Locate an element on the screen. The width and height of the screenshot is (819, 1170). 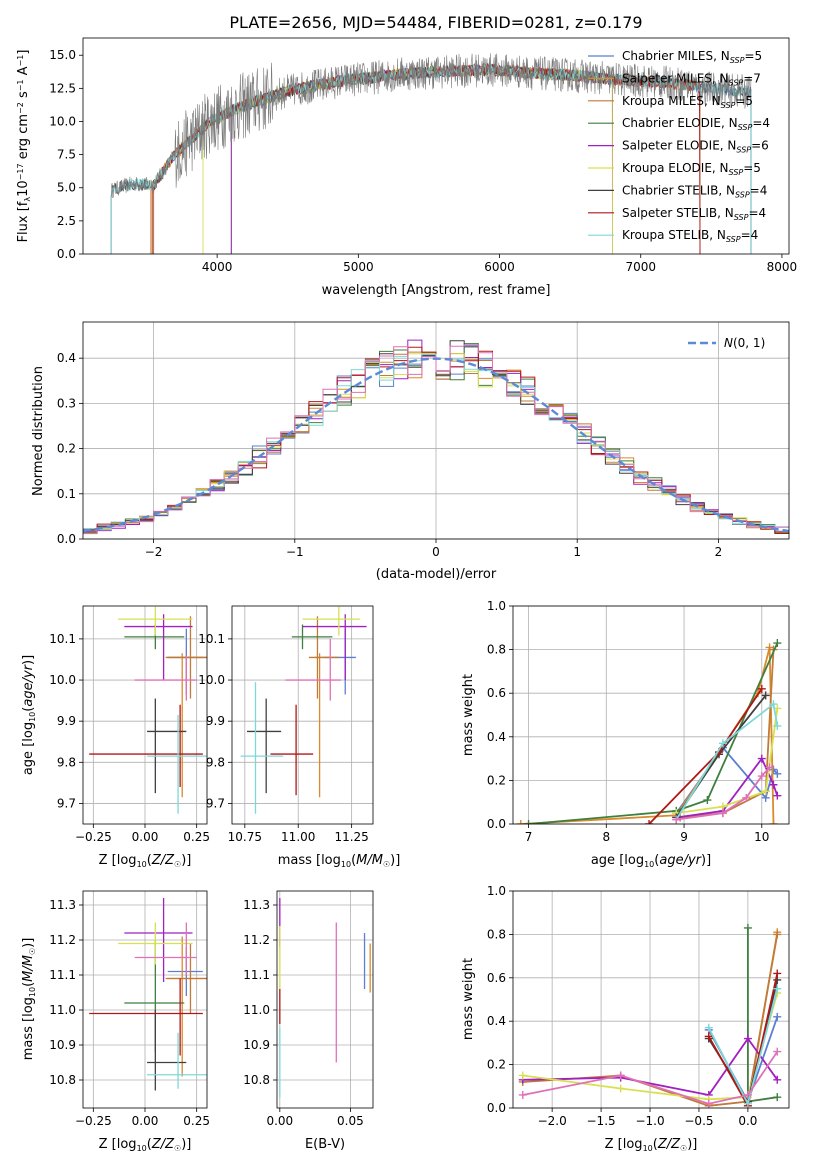
x-tick-label: 0 is located at coordinates (436, 552).